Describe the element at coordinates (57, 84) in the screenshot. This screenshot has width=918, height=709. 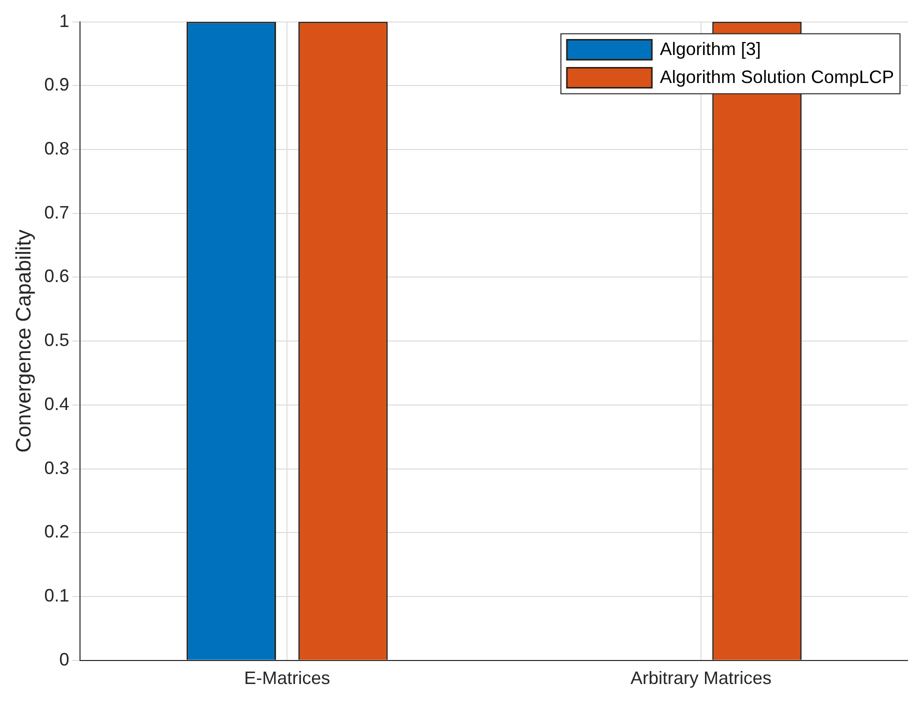
I see `y-tick-label: 0.9` at that location.